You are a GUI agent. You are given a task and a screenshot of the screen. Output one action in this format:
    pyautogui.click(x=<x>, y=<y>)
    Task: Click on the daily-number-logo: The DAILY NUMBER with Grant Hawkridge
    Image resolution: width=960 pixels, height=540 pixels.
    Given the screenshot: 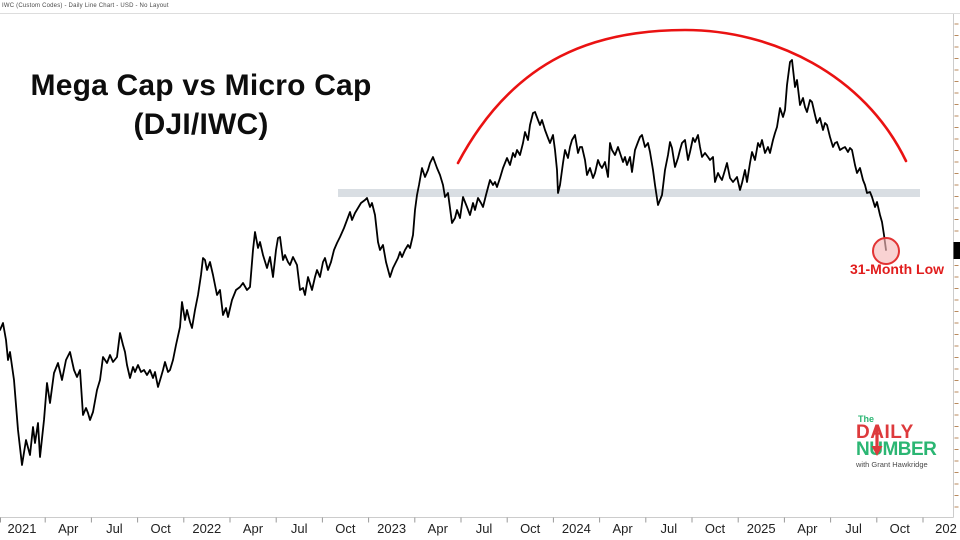 What is the action you would take?
    pyautogui.click(x=908, y=441)
    